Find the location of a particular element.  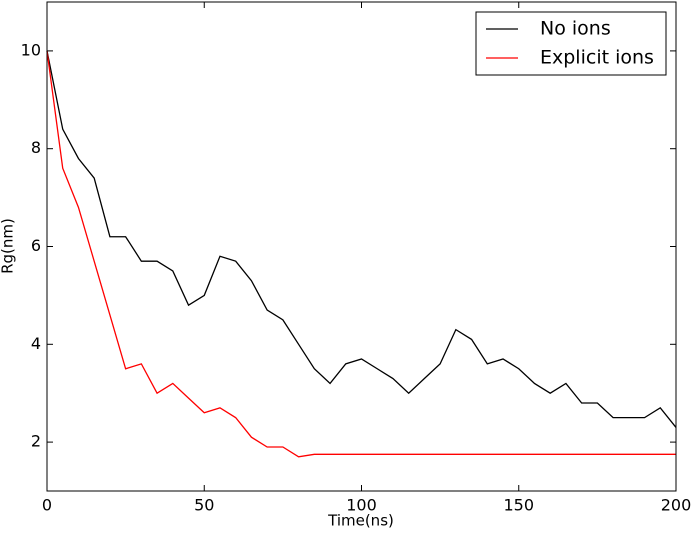

y-tick-label: 10 is located at coordinates (31, 49).